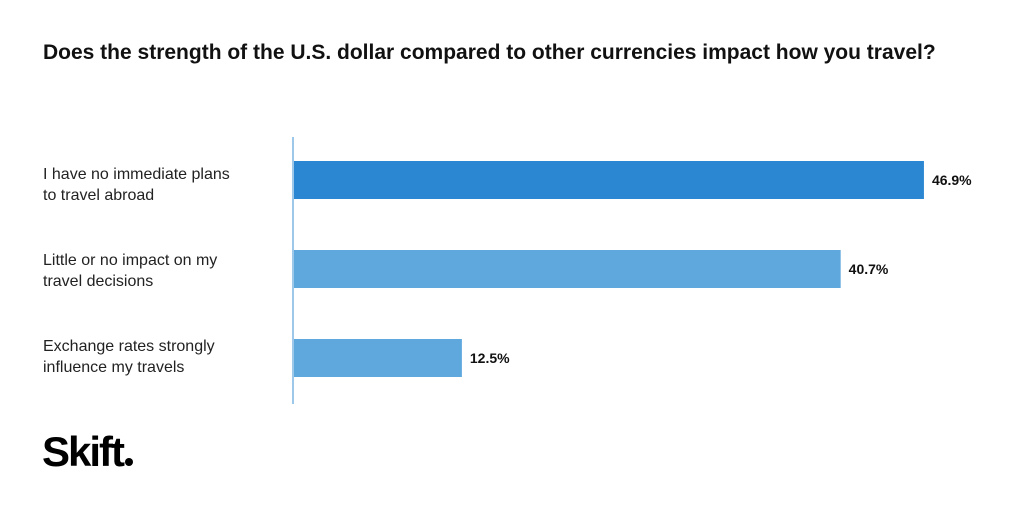 This screenshot has height=512, width=1024. Describe the element at coordinates (88, 452) in the screenshot. I see `skift-logo: Skift` at that location.